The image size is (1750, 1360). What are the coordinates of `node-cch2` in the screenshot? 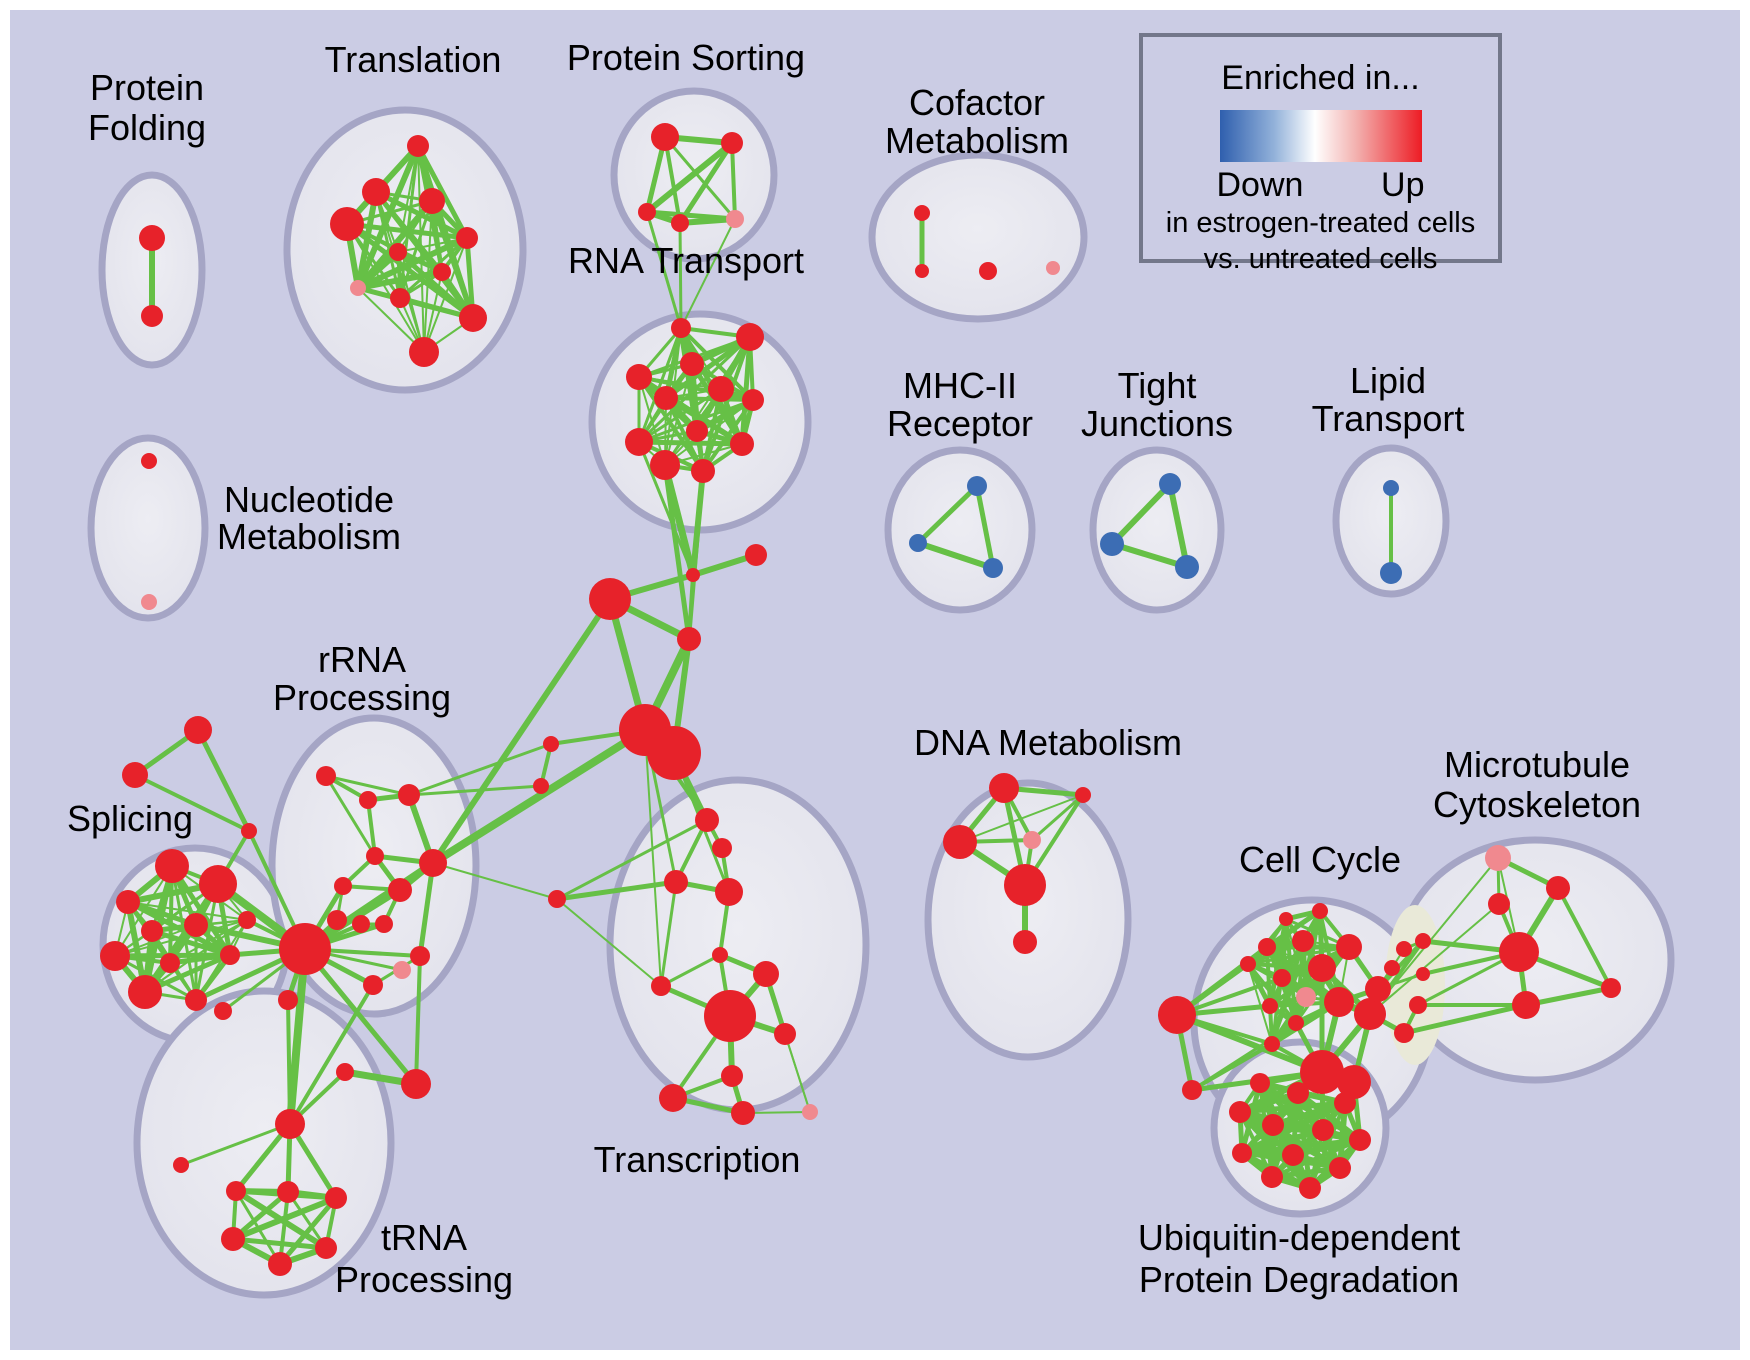 It's located at (1354, 1082).